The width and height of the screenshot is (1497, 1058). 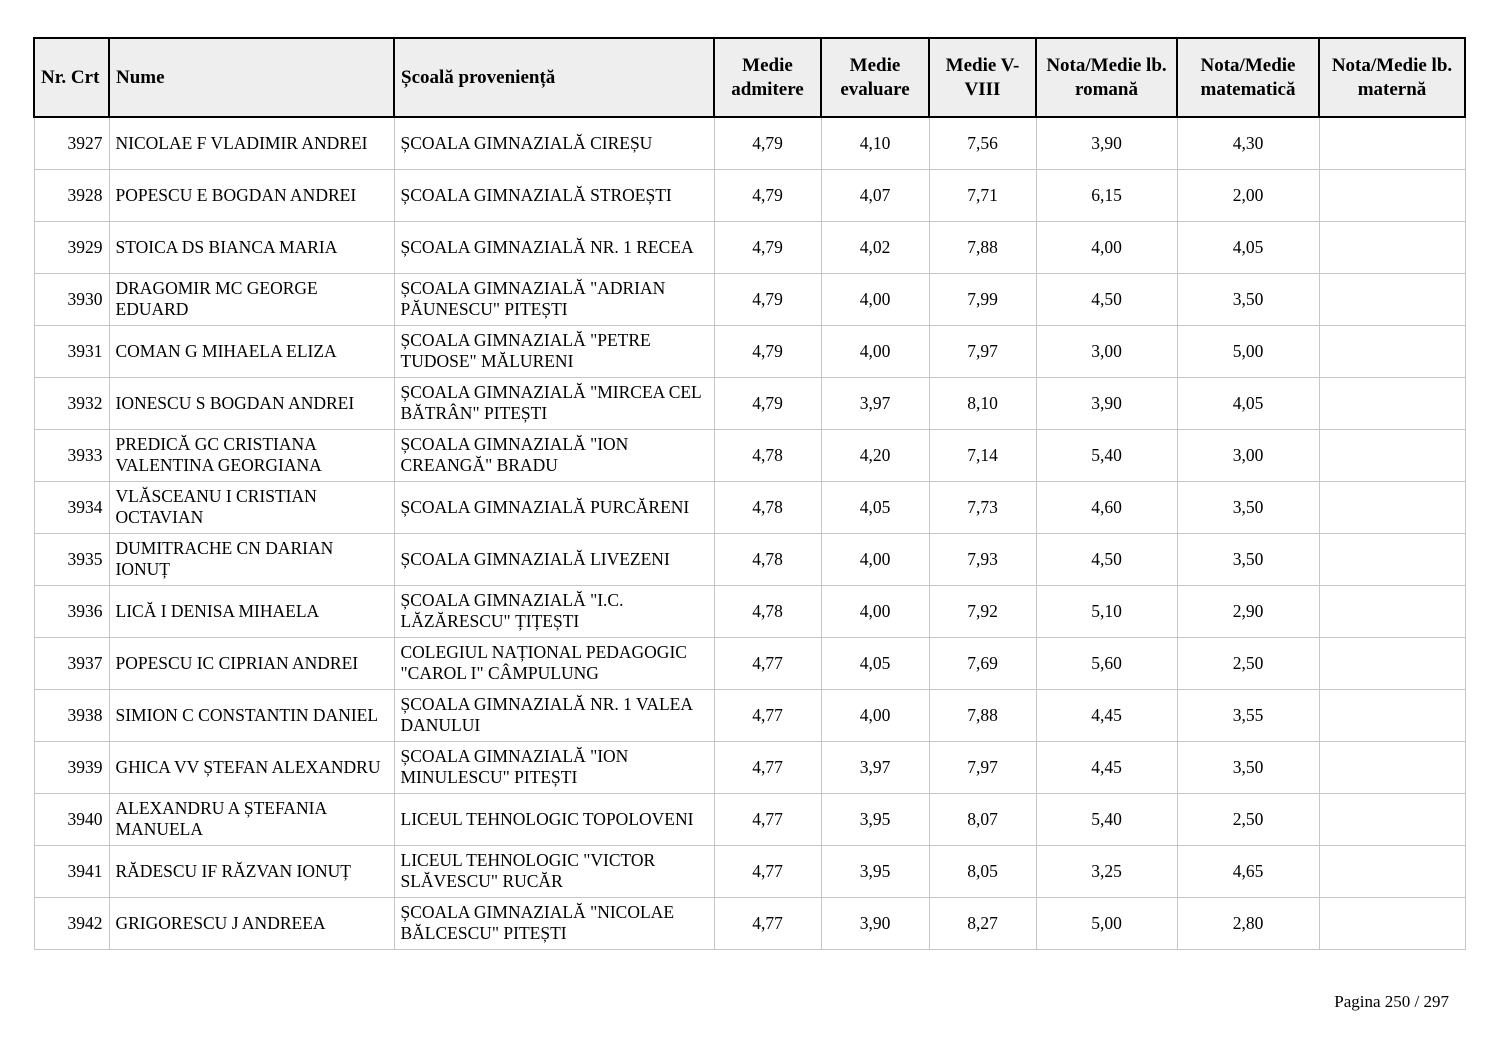 What do you see at coordinates (1106, 819) in the screenshot?
I see `cell-nota-romana: 5,40` at bounding box center [1106, 819].